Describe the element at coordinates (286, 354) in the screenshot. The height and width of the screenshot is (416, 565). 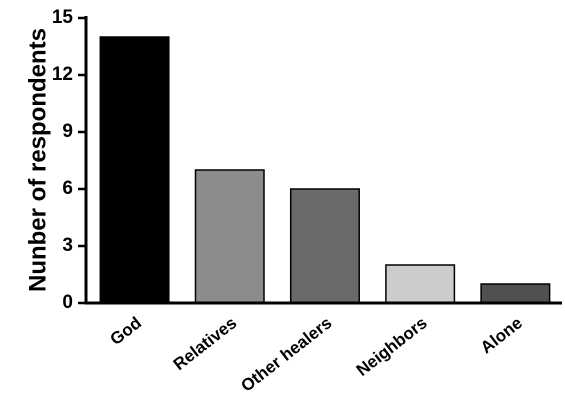
I see `x-tick-label: Other healers` at that location.